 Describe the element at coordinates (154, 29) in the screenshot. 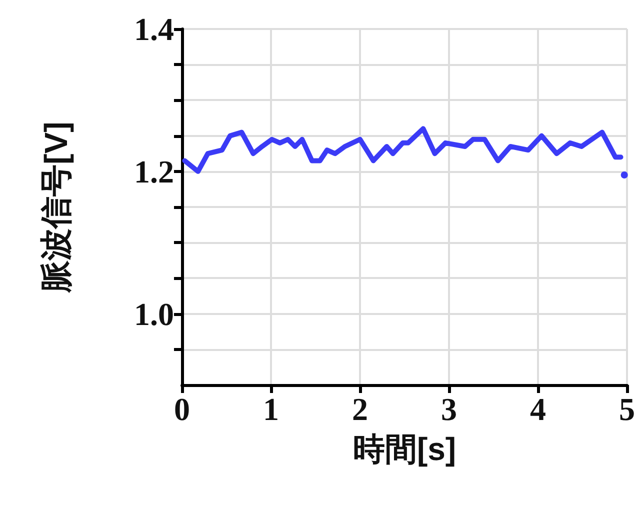

I see `y-tick-label: 1.4` at that location.